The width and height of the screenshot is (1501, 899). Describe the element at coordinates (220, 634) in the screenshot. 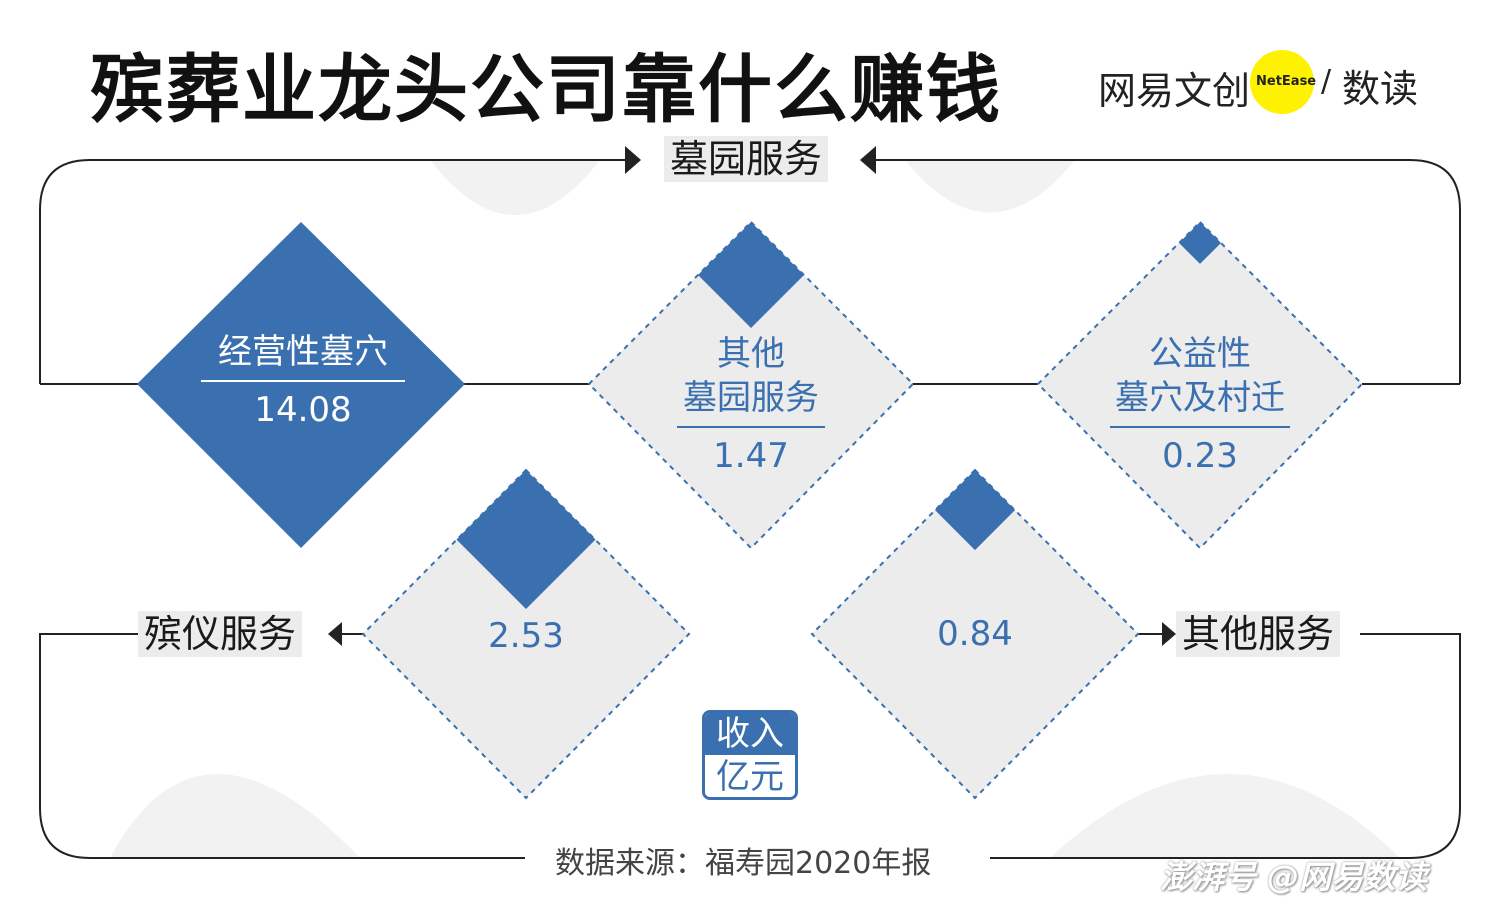

I see `category-funeral: 殡仪服务` at that location.